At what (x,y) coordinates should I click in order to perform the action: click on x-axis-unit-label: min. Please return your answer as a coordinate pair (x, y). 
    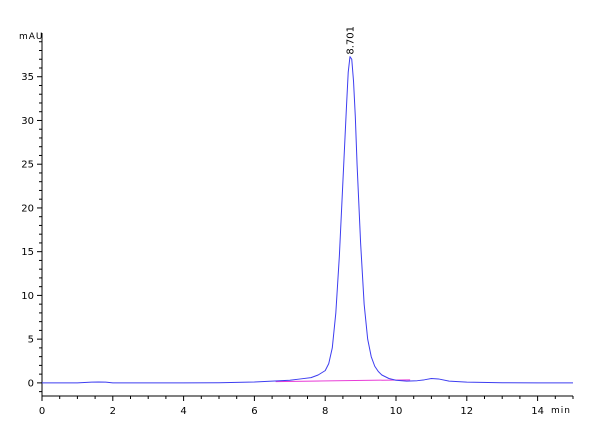
    Looking at the image, I should click on (561, 411).